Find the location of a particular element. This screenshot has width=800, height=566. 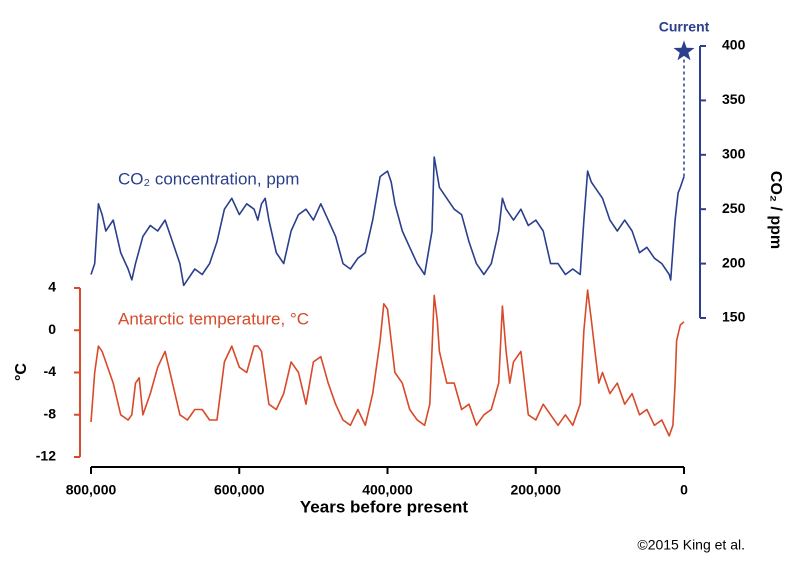

x-tick-label: 400,000 is located at coordinates (387, 490).